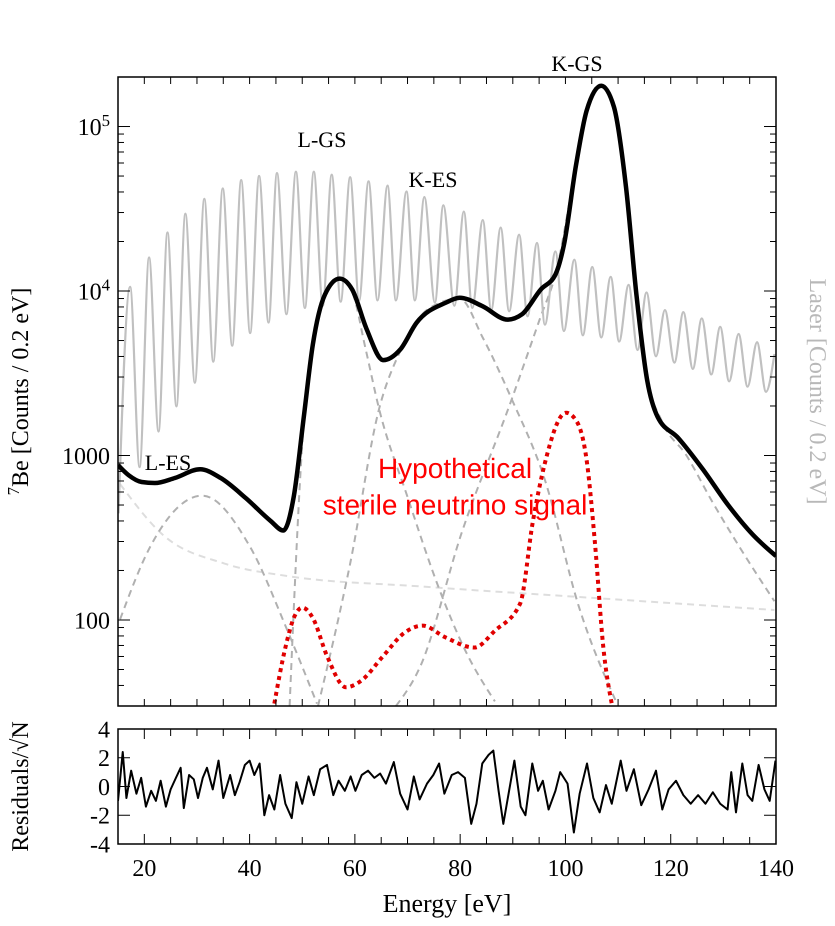 The image size is (835, 926). I want to click on y-tick-label: 4, so click(104, 730).